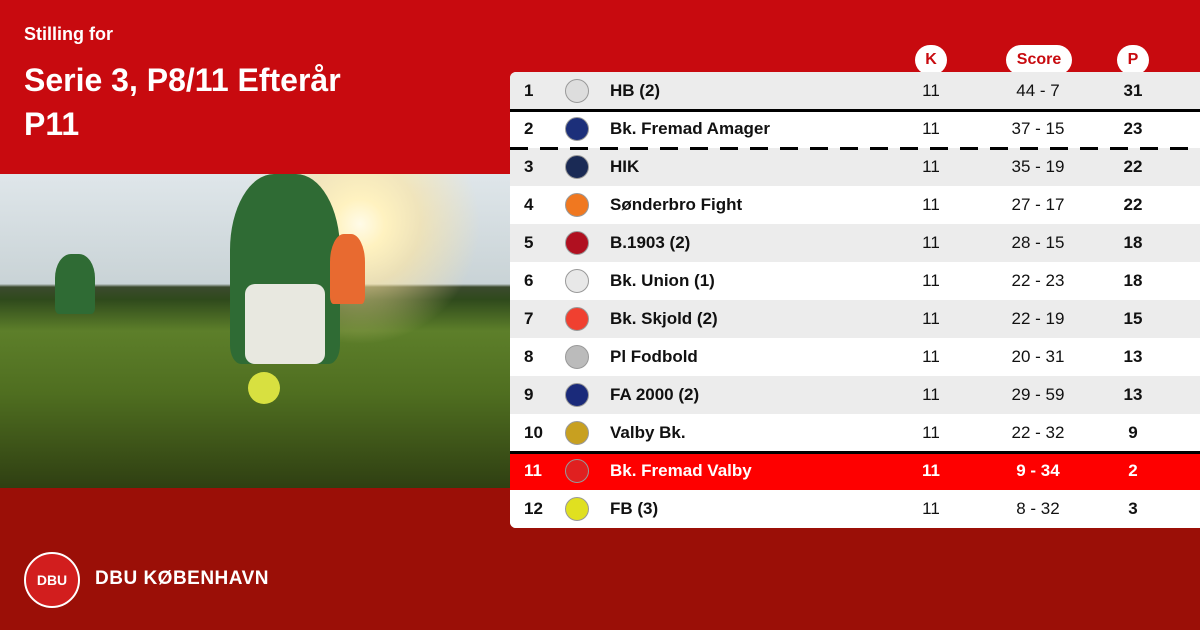  I want to click on position-cell: 2, so click(529, 128).